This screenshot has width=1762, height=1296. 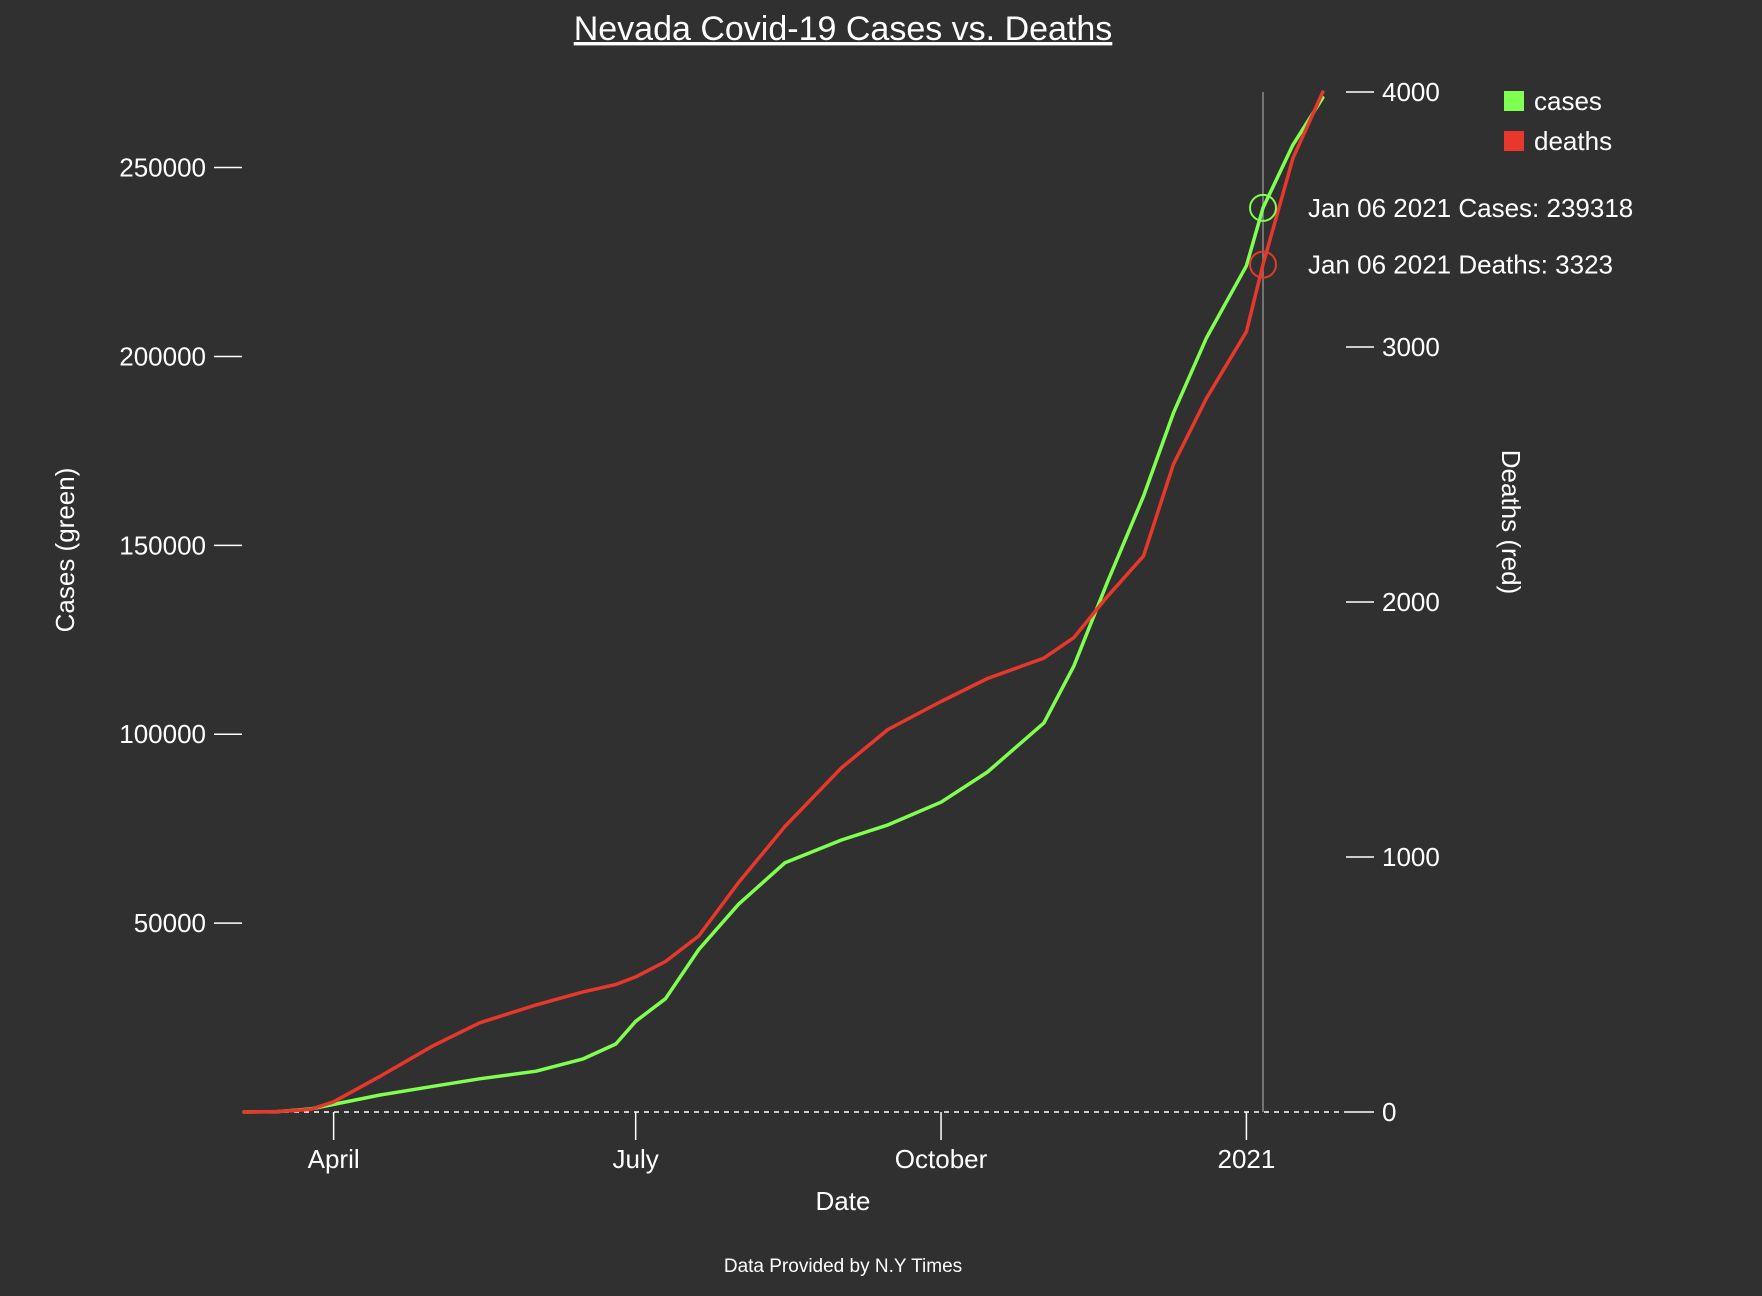 What do you see at coordinates (941, 1159) in the screenshot?
I see `x-tick-label: October` at bounding box center [941, 1159].